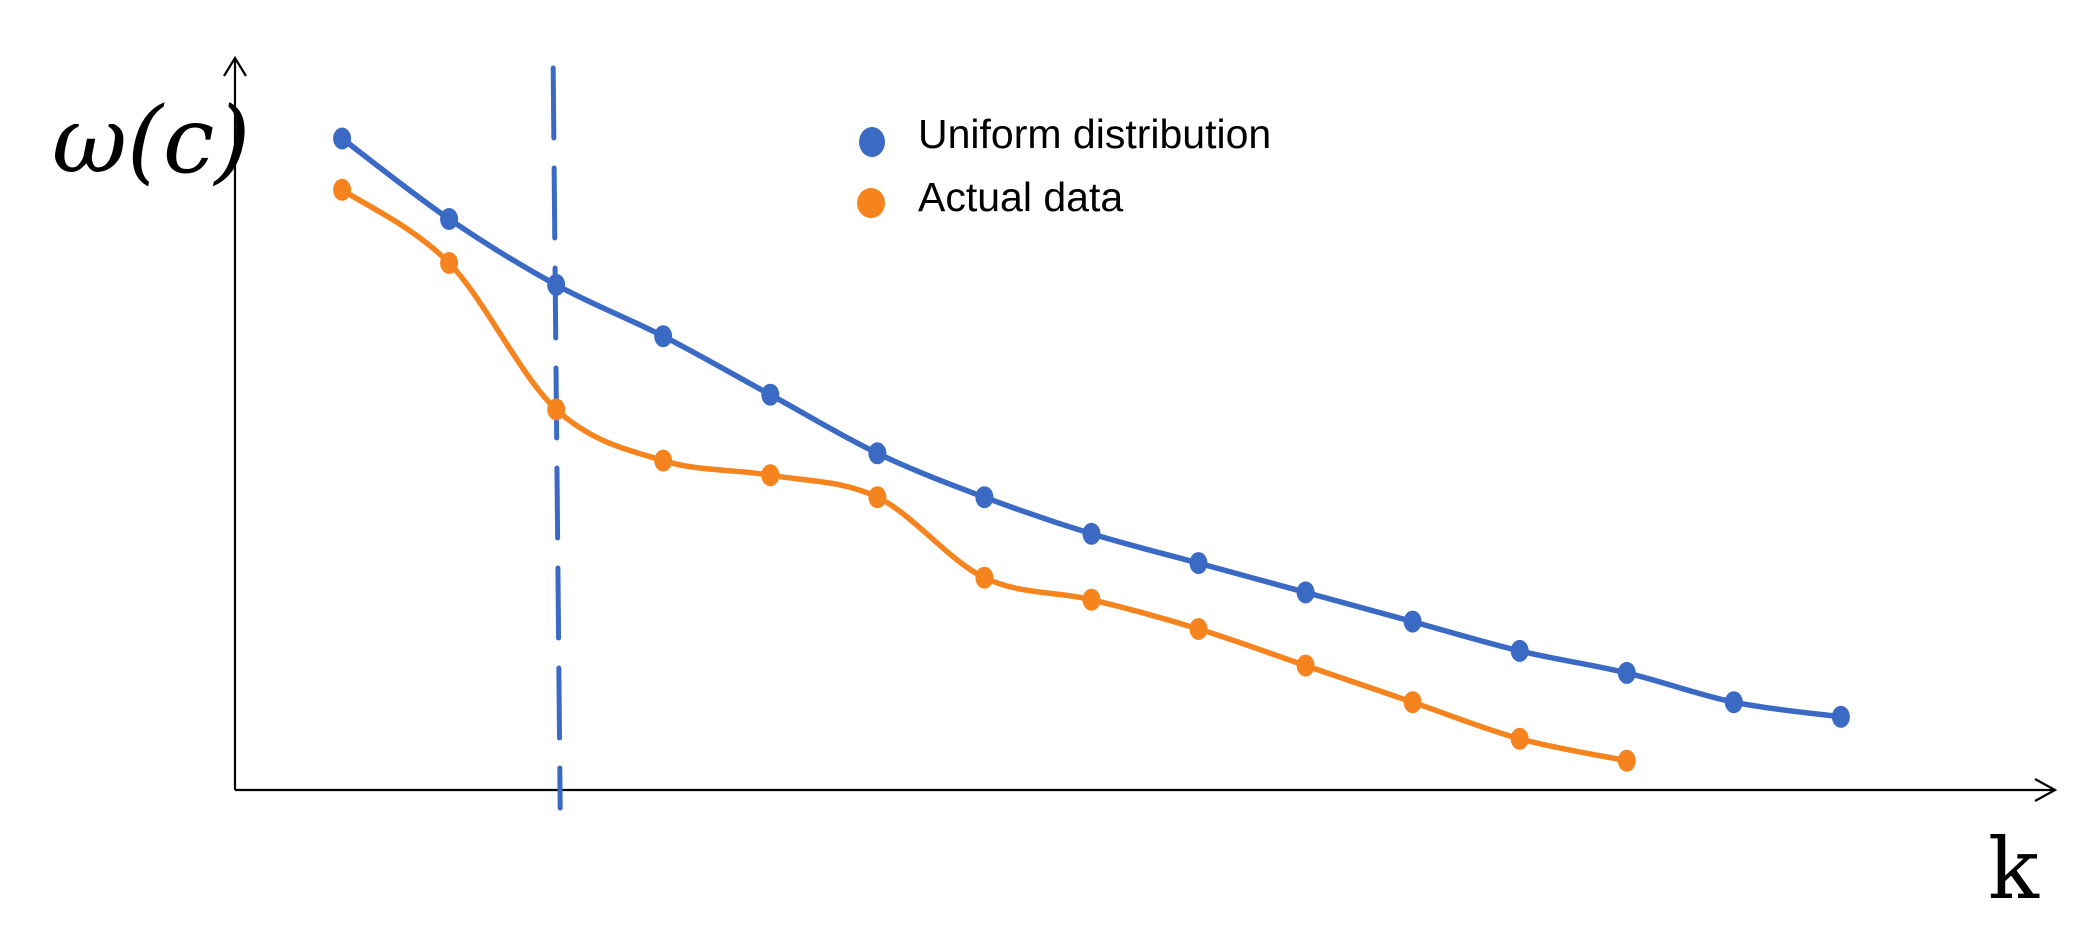 The image size is (2093, 928). I want to click on legend-marker-actual, so click(871, 203).